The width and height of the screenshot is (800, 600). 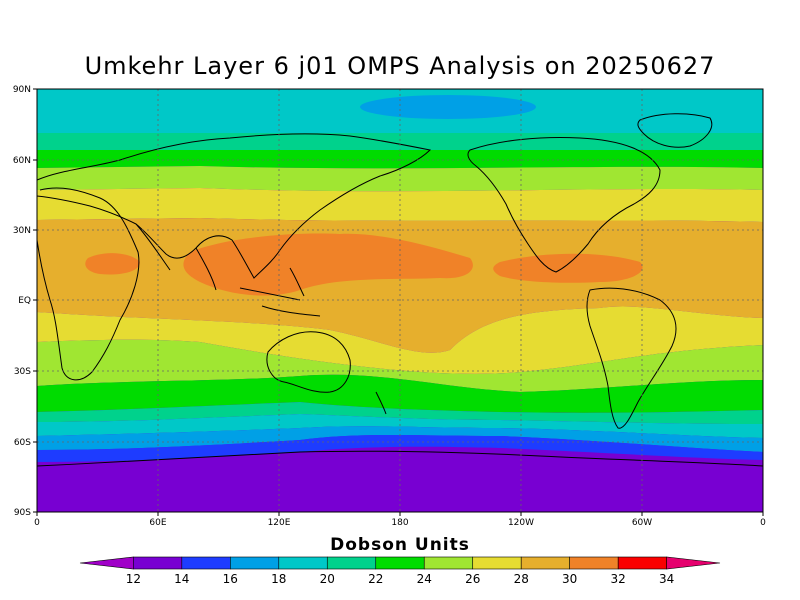 What do you see at coordinates (22, 161) in the screenshot?
I see `lat-label-60n: 60N` at bounding box center [22, 161].